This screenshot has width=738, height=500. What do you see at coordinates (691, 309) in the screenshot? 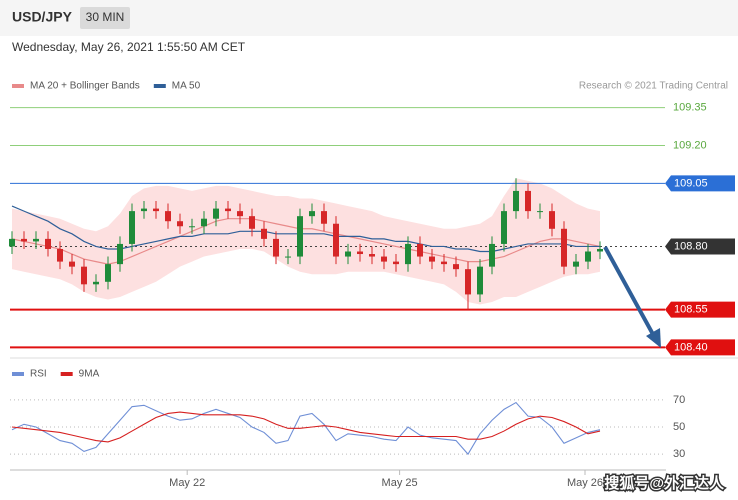
I see `level-label: 108.55` at bounding box center [691, 309].